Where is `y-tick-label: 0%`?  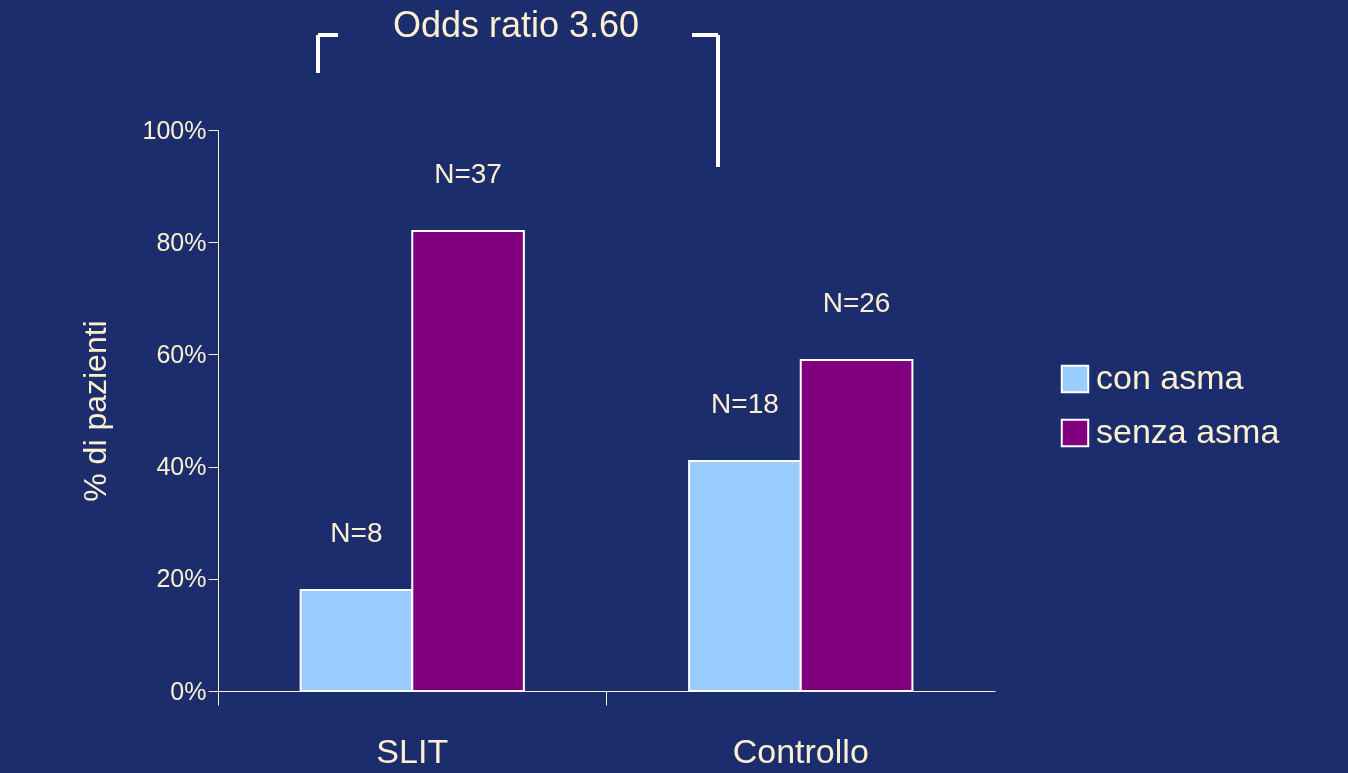 y-tick-label: 0% is located at coordinates (188, 690).